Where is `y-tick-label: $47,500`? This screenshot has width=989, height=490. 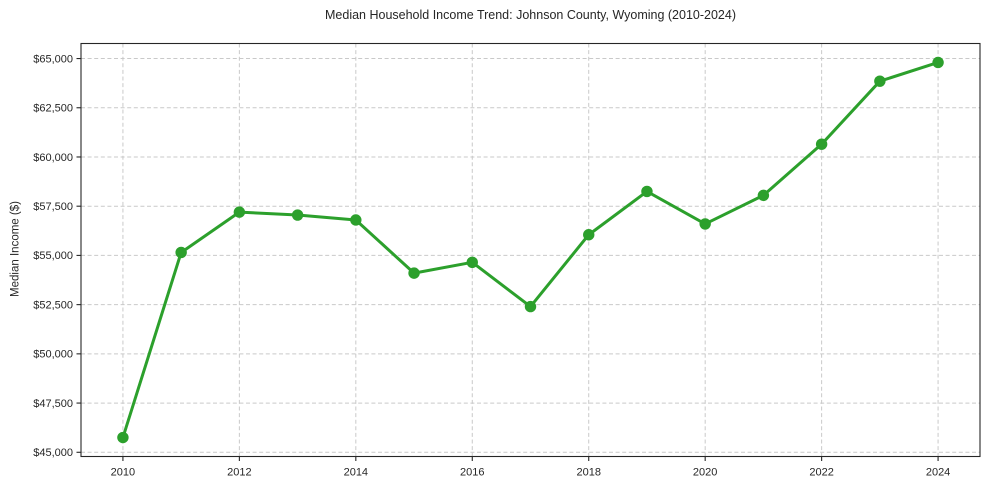
y-tick-label: $47,500 is located at coordinates (53, 404).